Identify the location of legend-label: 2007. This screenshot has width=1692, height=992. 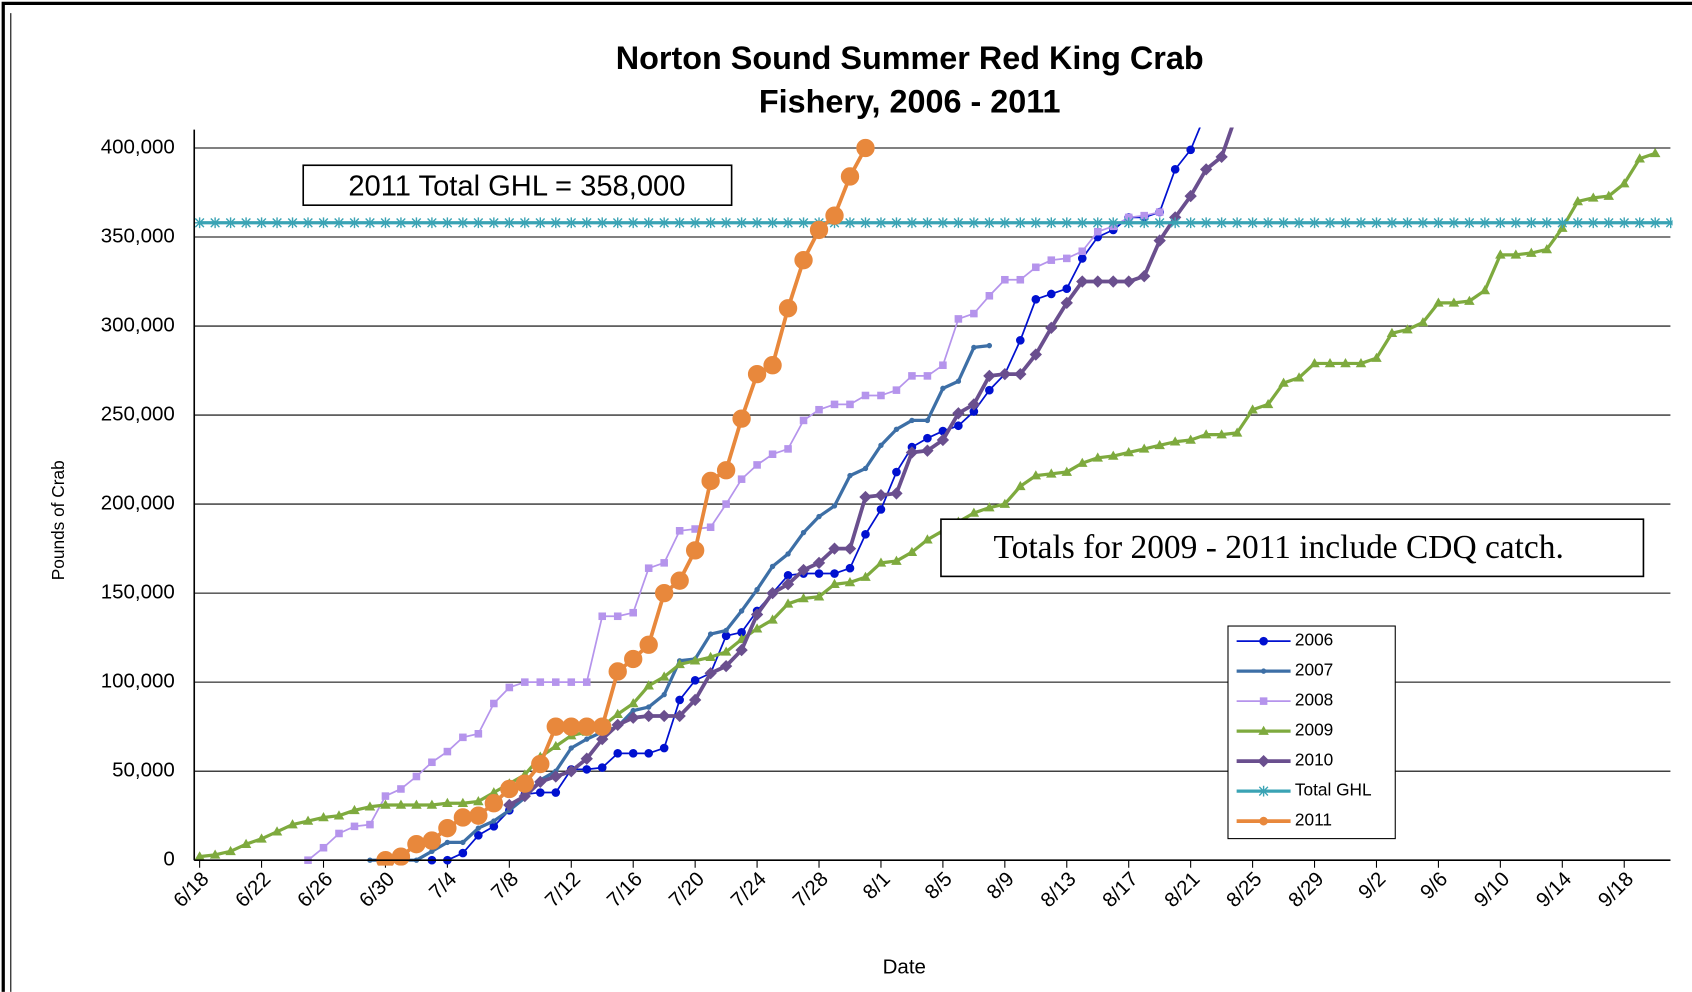
(1314, 670).